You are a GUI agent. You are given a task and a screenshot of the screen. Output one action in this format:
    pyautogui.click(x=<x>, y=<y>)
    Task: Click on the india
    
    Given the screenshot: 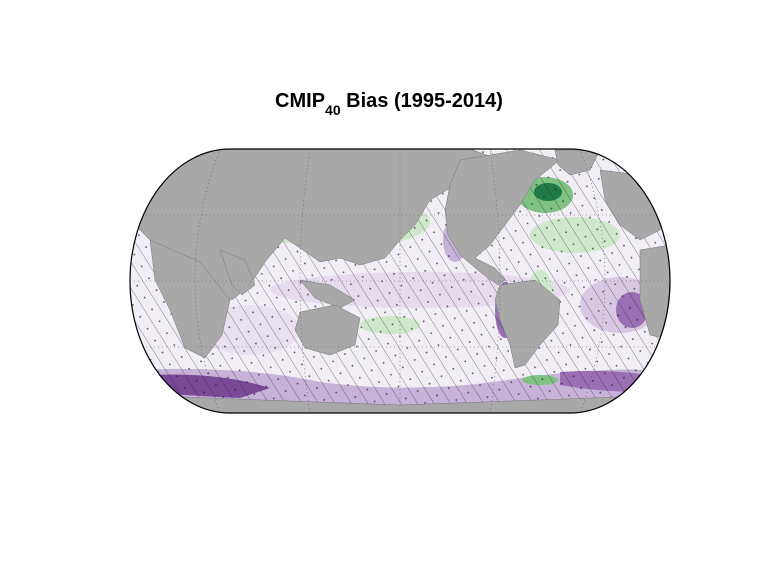 What is the action you would take?
    pyautogui.click(x=237, y=272)
    